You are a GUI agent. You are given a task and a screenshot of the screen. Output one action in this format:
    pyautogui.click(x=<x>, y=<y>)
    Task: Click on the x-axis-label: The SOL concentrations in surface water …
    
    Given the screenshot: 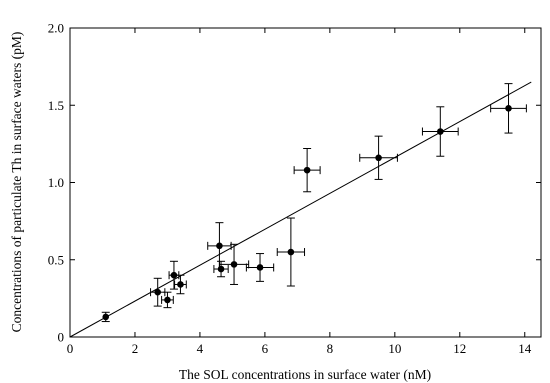 What is the action you would take?
    pyautogui.click(x=305, y=374)
    